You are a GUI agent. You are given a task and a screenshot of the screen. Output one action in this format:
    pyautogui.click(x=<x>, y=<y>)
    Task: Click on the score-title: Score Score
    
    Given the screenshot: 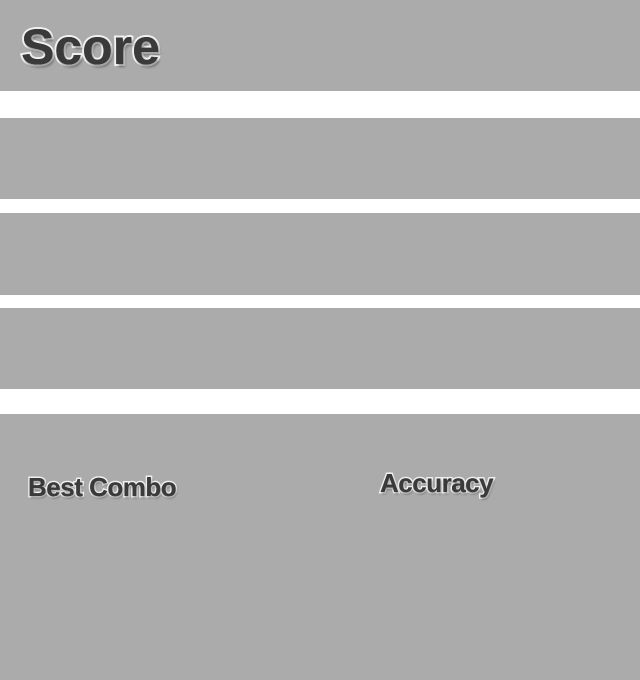 What is the action you would take?
    pyautogui.click(x=90, y=47)
    